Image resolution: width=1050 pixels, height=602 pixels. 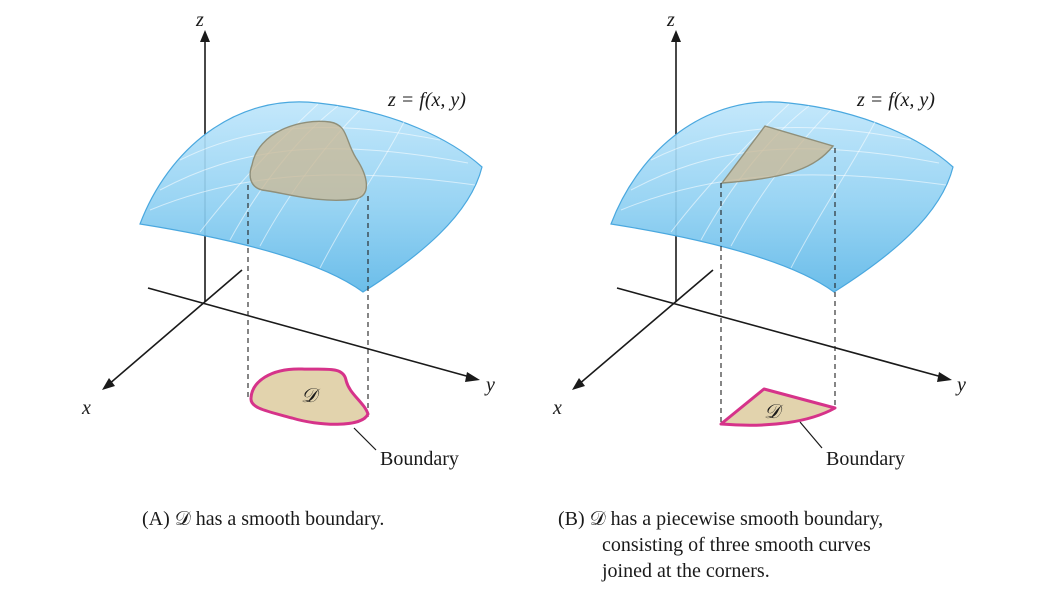 I want to click on surface-sheet, so click(x=782, y=197).